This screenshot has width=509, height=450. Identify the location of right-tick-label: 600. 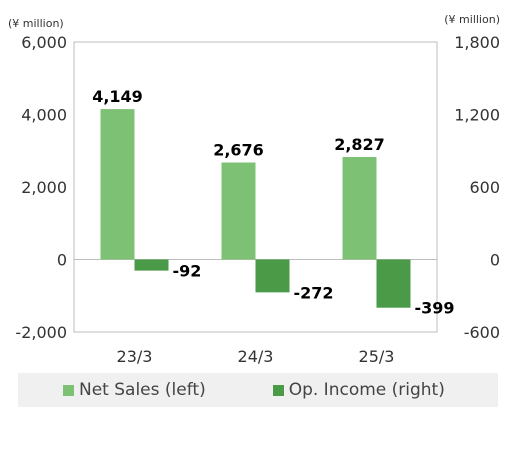
(484, 187).